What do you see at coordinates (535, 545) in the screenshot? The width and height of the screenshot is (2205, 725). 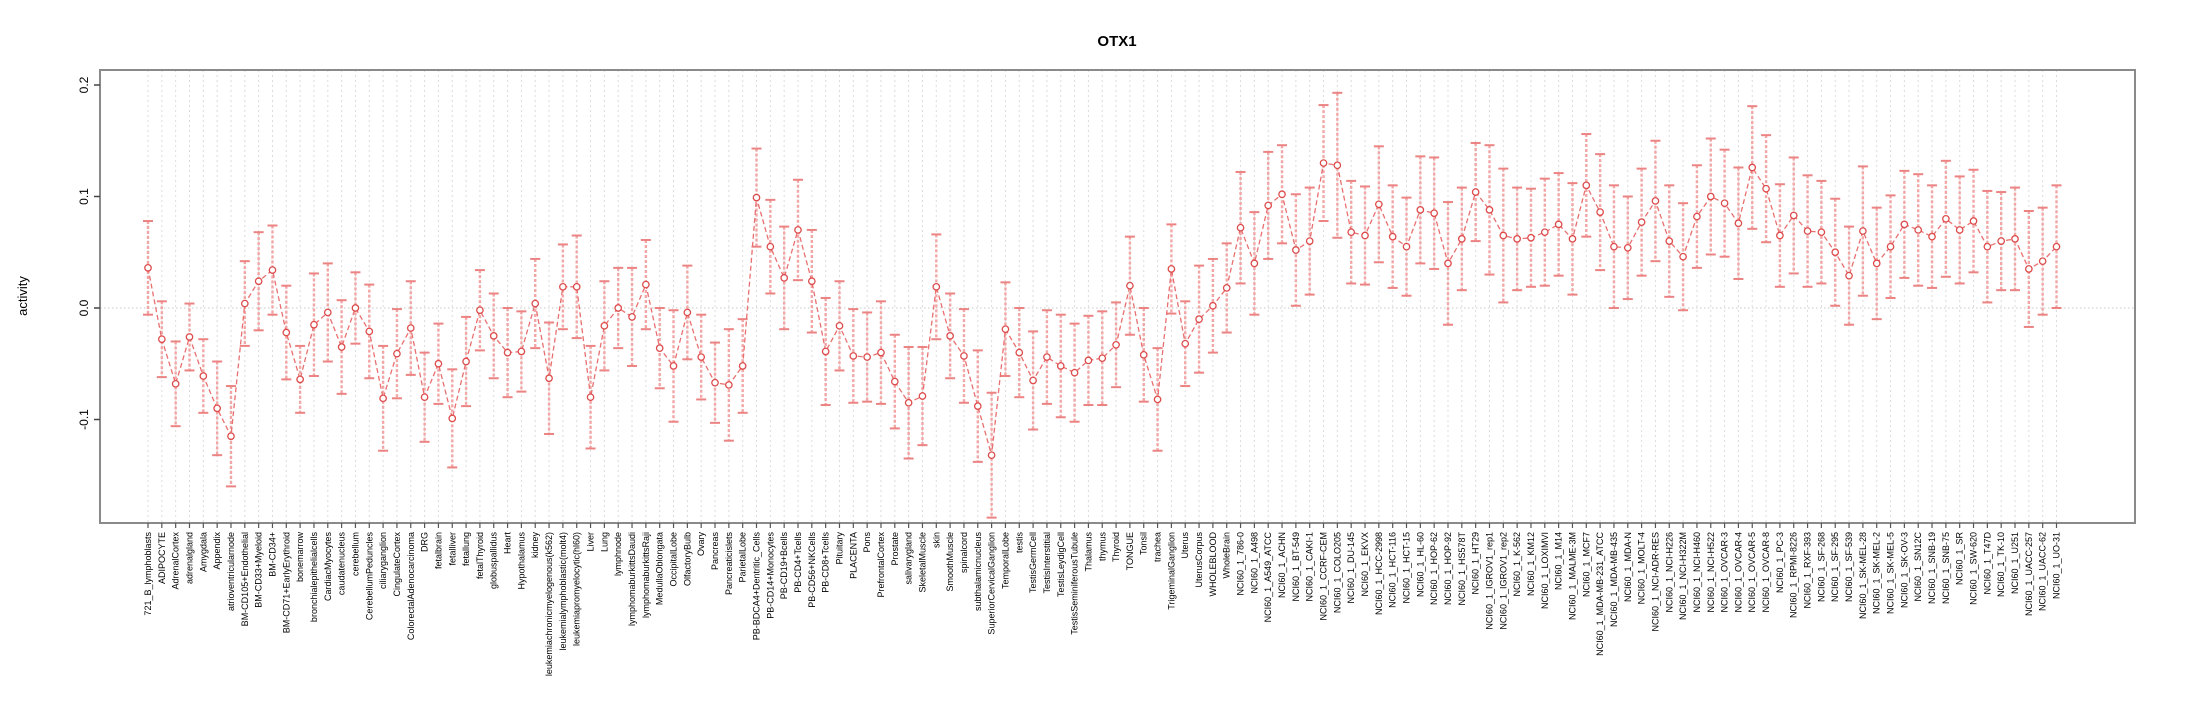 I see `x-tick-label: kidney` at bounding box center [535, 545].